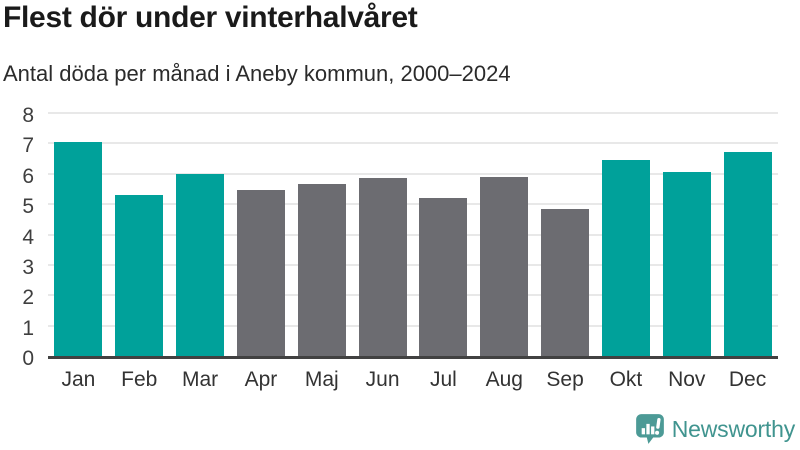  Describe the element at coordinates (28, 115) in the screenshot. I see `y-tick-8: 8` at that location.